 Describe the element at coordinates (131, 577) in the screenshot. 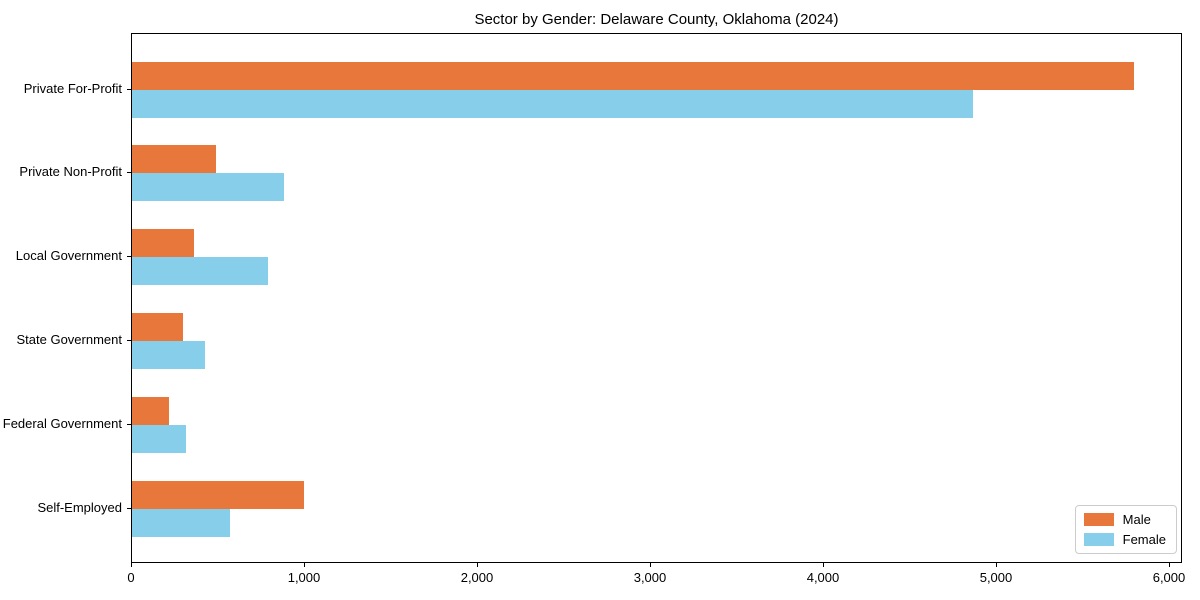

I see `x-tick-label-0: 0` at that location.